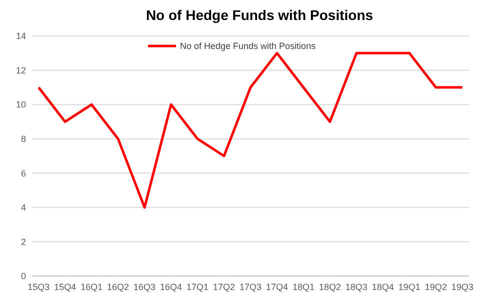 This screenshot has width=479, height=302. What do you see at coordinates (23, 276) in the screenshot?
I see `y-tick-label: 0` at bounding box center [23, 276].